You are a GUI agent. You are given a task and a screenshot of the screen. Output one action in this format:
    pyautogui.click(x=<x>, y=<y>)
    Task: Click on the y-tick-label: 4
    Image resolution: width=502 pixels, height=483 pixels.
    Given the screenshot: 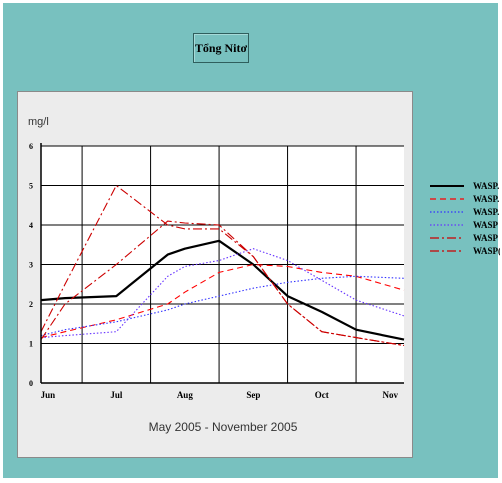 What is the action you would take?
    pyautogui.click(x=31, y=225)
    